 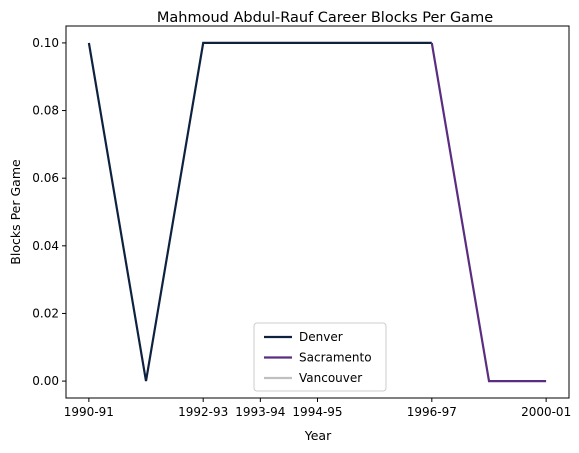 What do you see at coordinates (318, 435) in the screenshot?
I see `x-axis-label: Year` at bounding box center [318, 435].